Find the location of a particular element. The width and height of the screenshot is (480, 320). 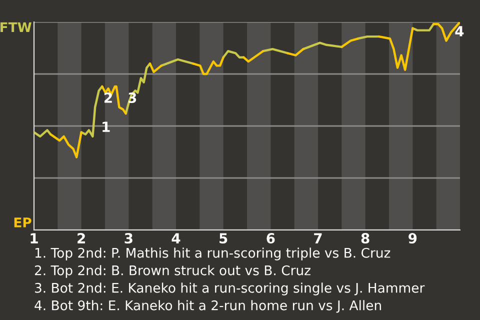

x-tick-label: 1 is located at coordinates (34, 238).